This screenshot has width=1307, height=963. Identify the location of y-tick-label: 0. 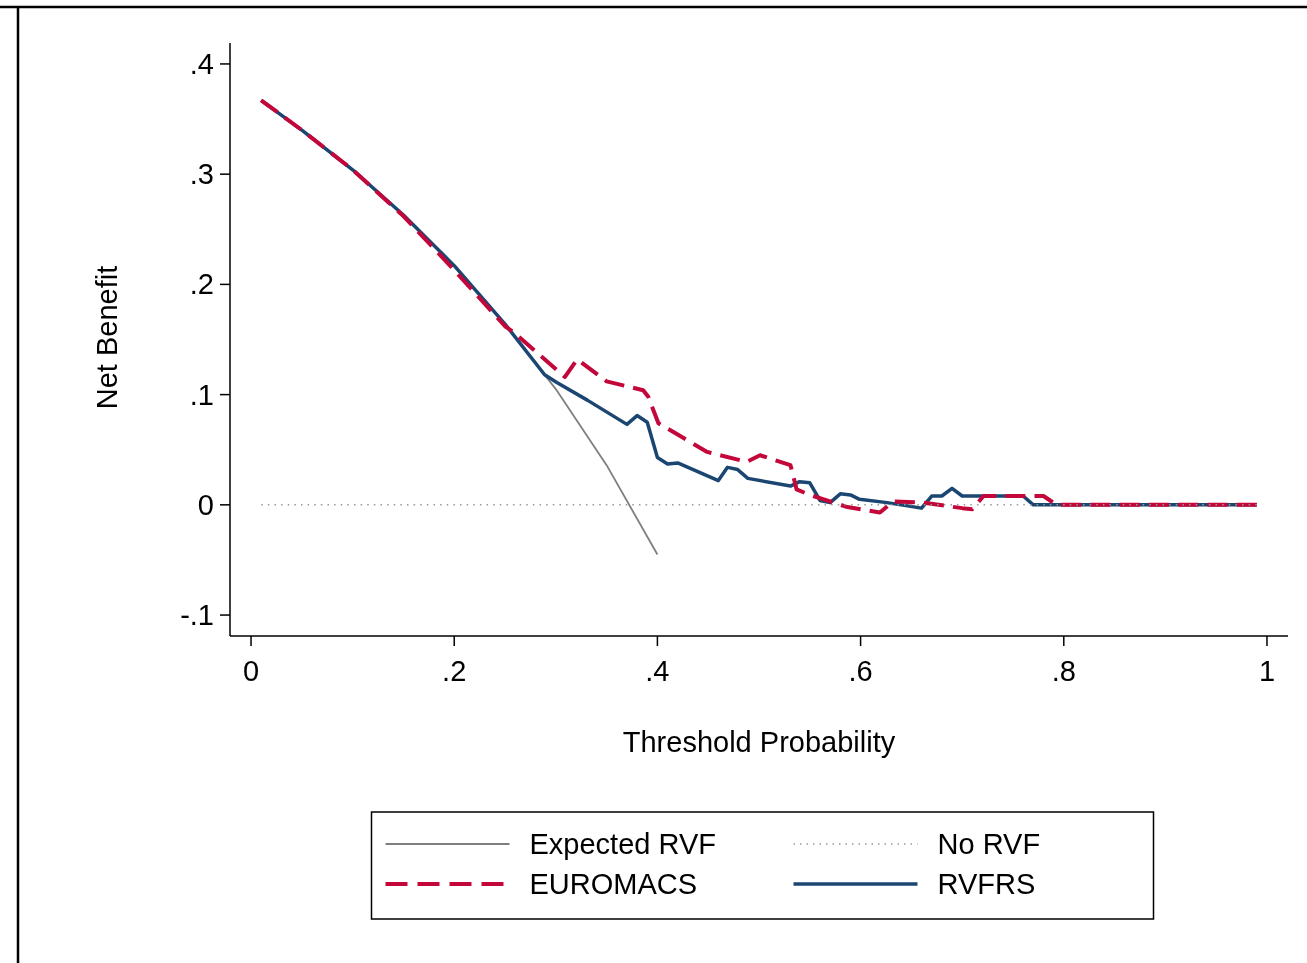
(205, 504).